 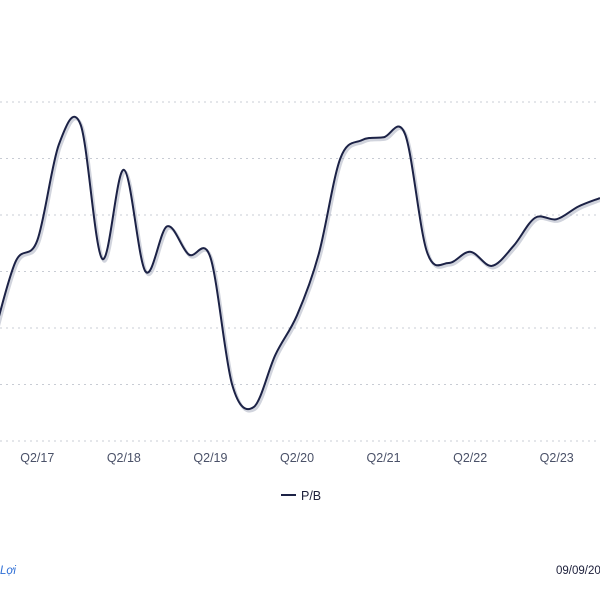 What do you see at coordinates (8, 571) in the screenshot?
I see `footer-source: Lợi` at bounding box center [8, 571].